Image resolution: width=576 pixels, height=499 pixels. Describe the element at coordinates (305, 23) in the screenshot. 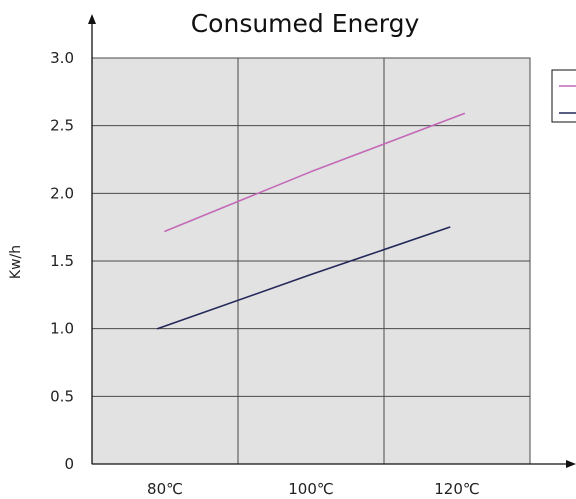

I see `chart-title: Consumed Energy` at that location.